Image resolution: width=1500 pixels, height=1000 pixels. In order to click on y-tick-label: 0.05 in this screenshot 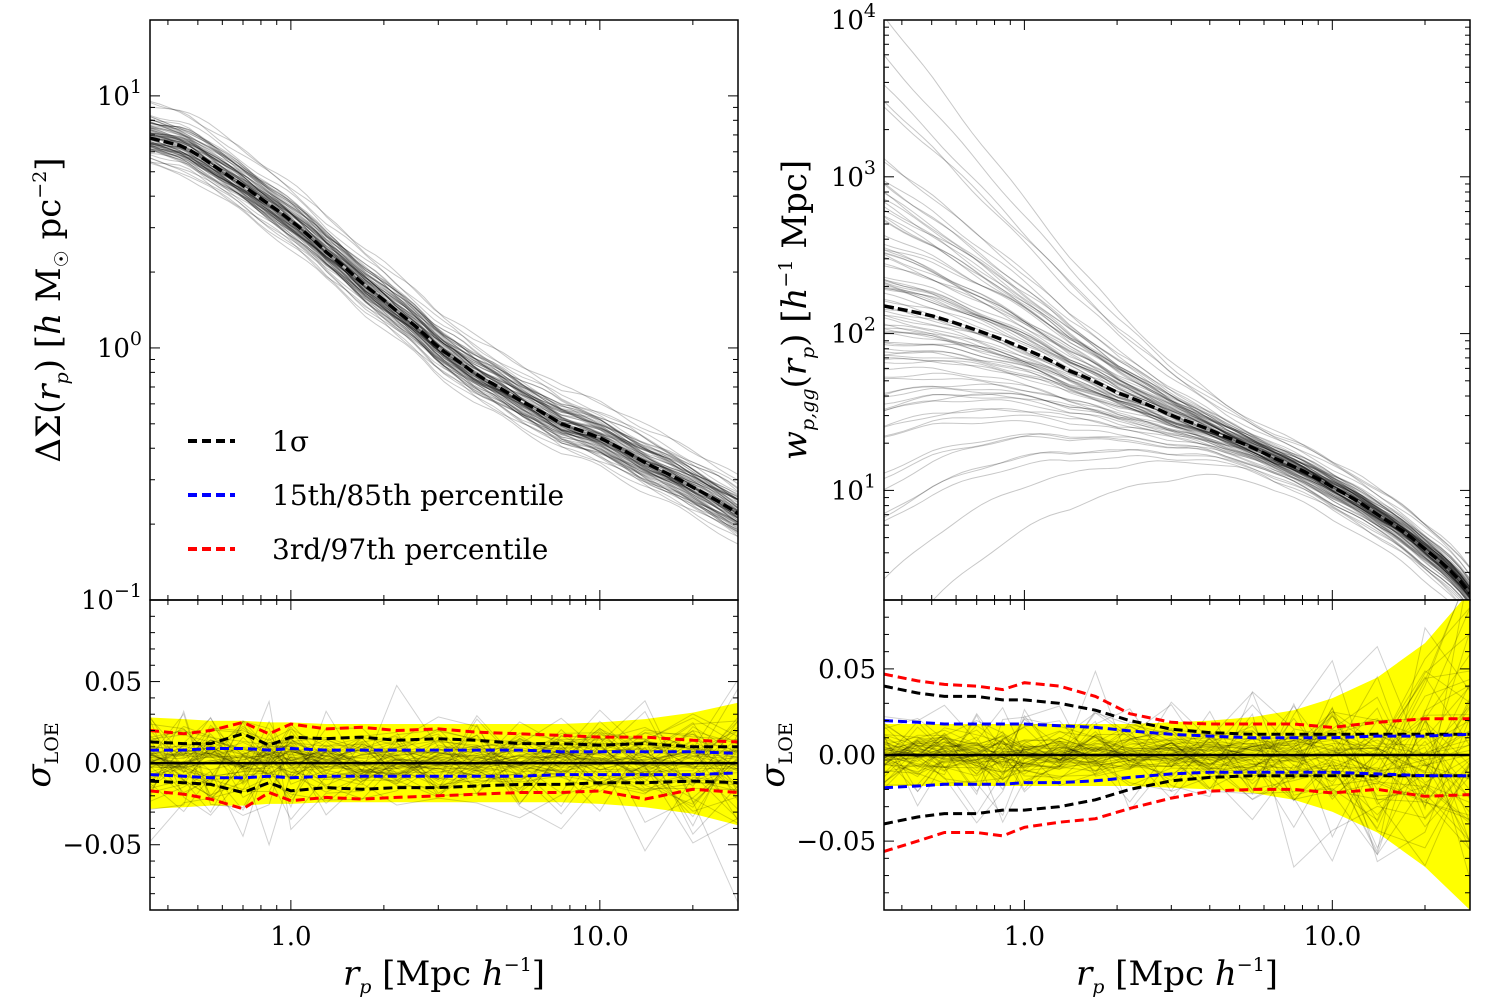, I will do `click(847, 670)`.